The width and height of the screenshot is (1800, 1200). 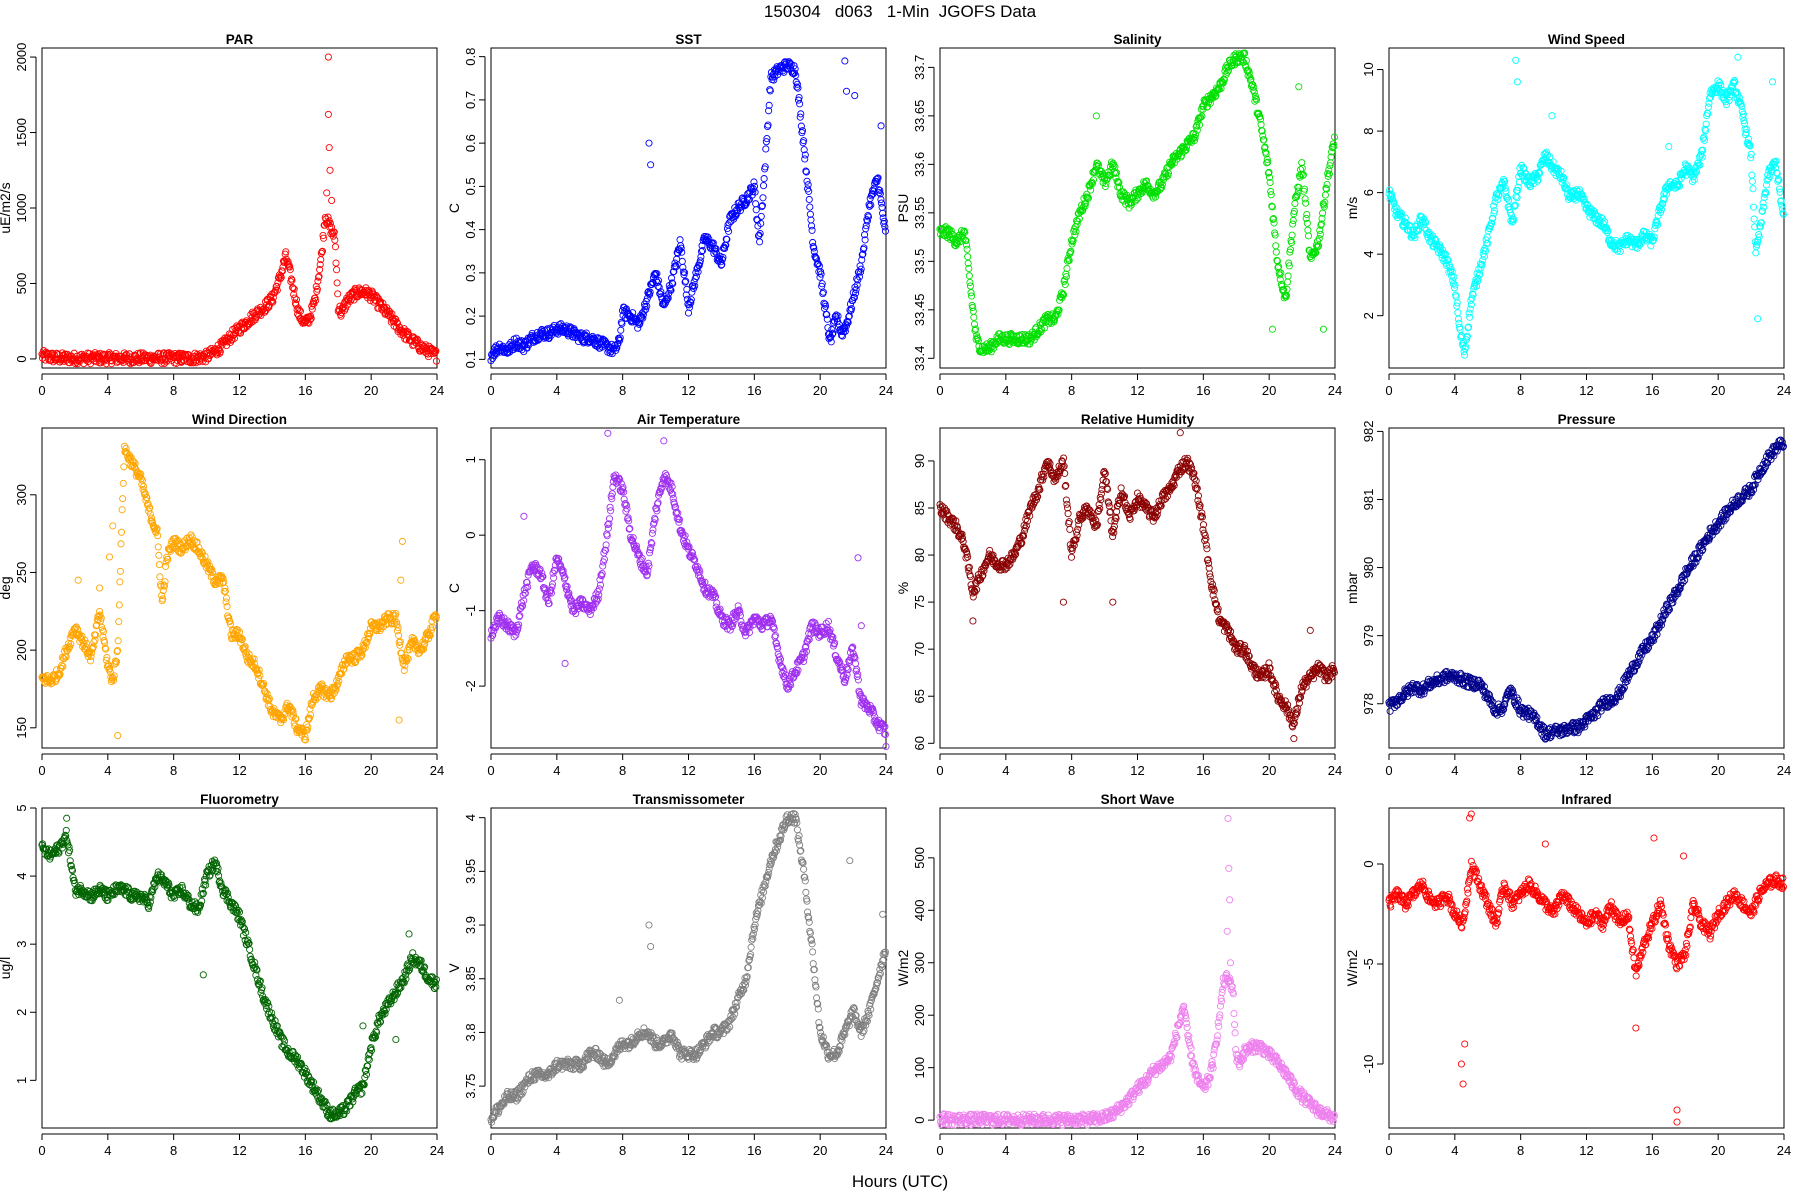 What do you see at coordinates (107, 390) in the screenshot?
I see `x-tick-label: 4` at bounding box center [107, 390].